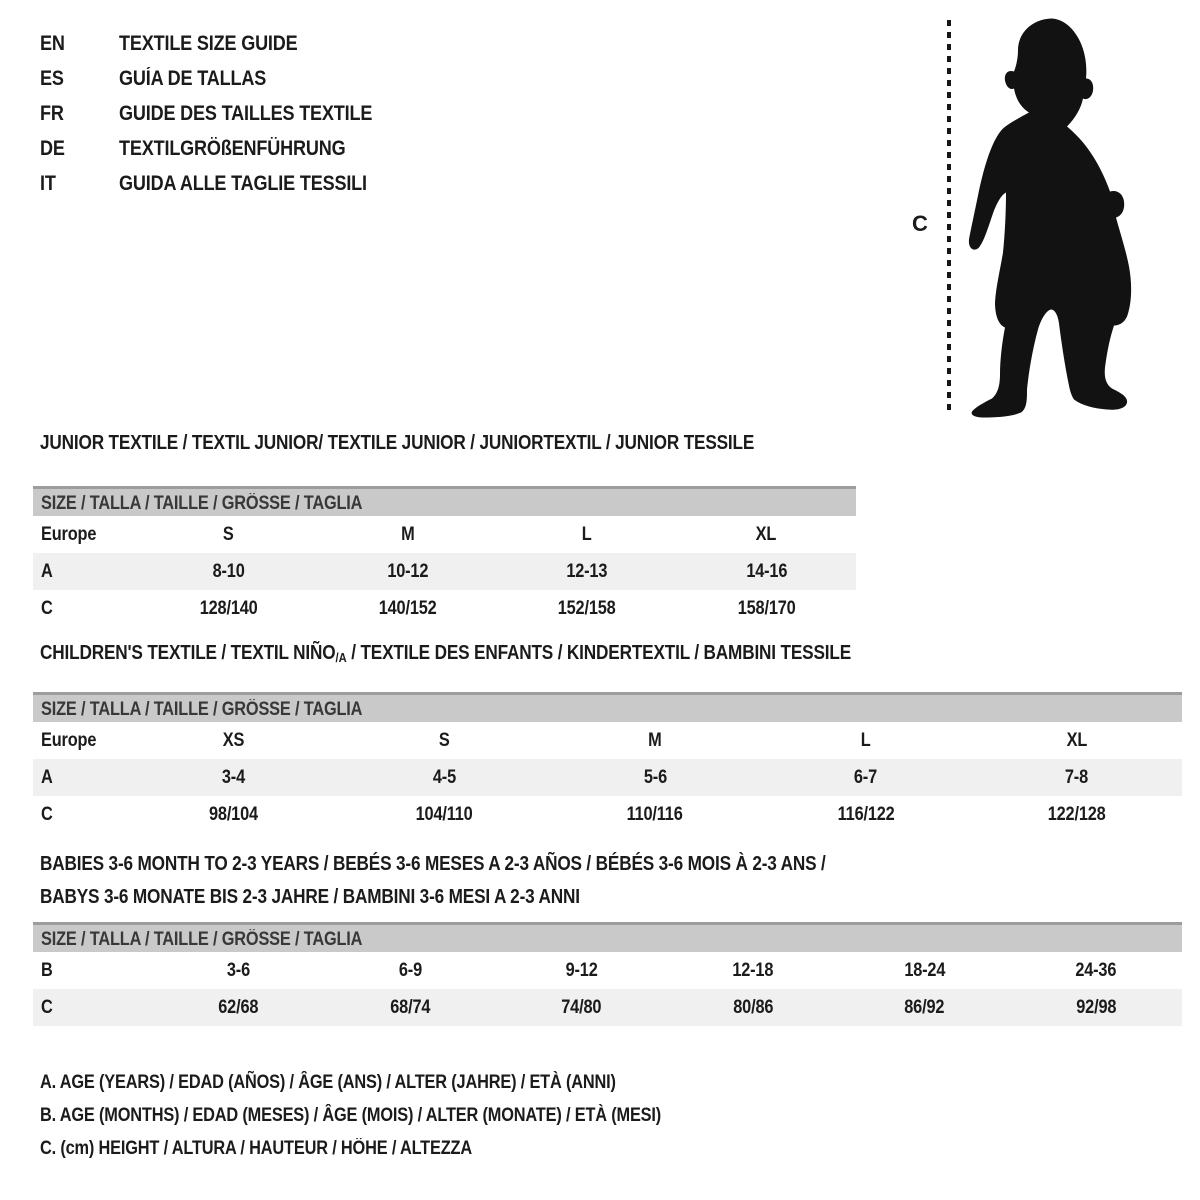 The width and height of the screenshot is (1200, 1200). Describe the element at coordinates (655, 814) in the screenshot. I see `size-cell: 110/116` at that location.